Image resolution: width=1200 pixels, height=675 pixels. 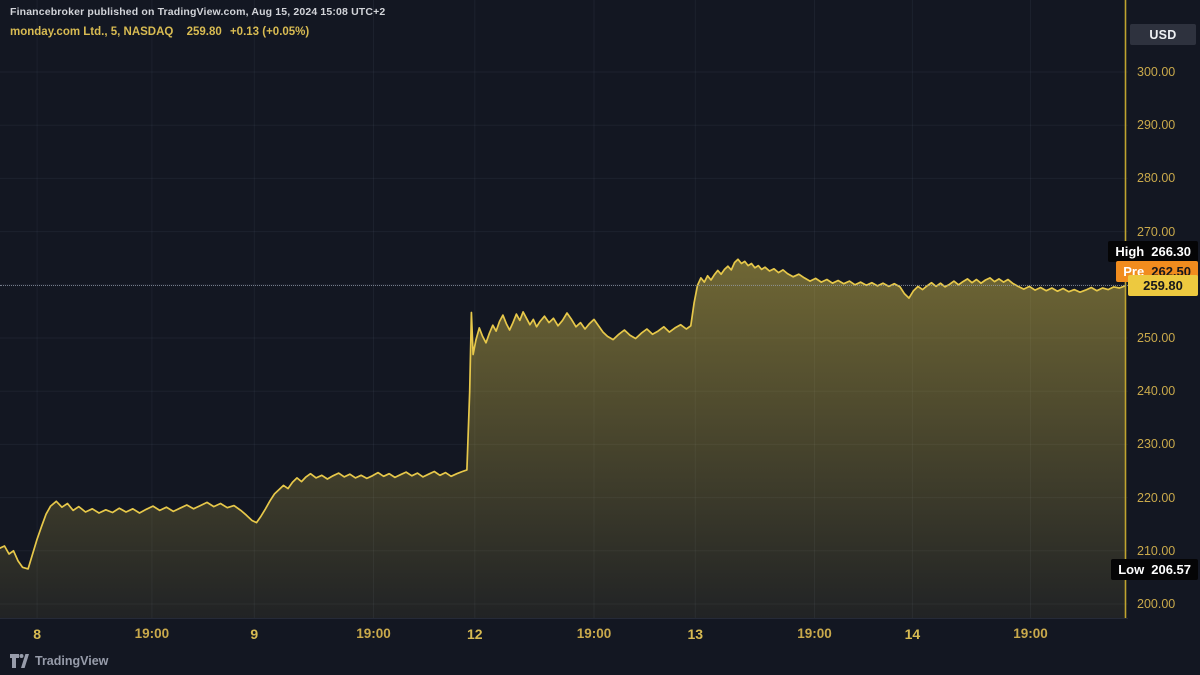 What do you see at coordinates (1171, 569) in the screenshot?
I see `low-badge-value: 206.57` at bounding box center [1171, 569].